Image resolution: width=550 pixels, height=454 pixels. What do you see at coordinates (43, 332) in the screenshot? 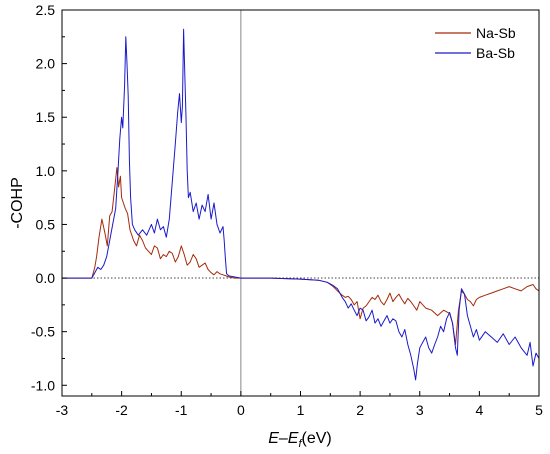
I see `y-tick-label: -0.5` at bounding box center [43, 332].